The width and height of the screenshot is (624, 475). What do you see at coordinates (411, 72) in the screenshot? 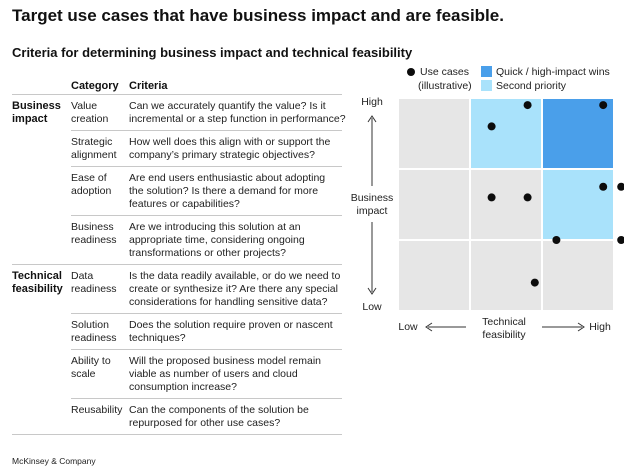
I see `legend-use-cases-marker` at bounding box center [411, 72].